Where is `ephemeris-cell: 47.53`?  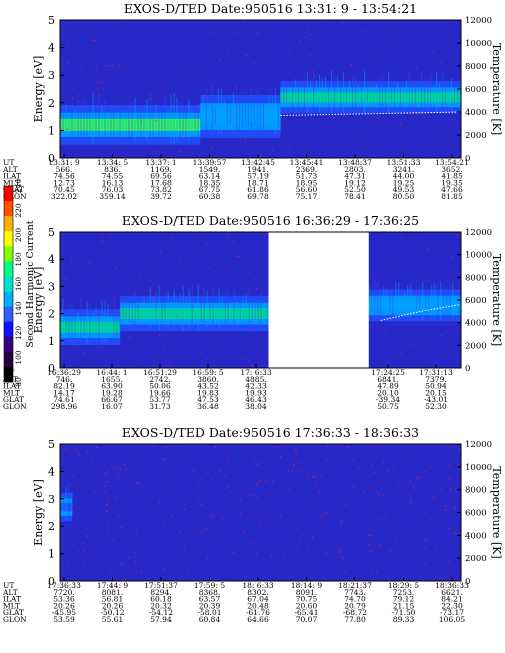 ephemeris-cell: 47.53 is located at coordinates (208, 399).